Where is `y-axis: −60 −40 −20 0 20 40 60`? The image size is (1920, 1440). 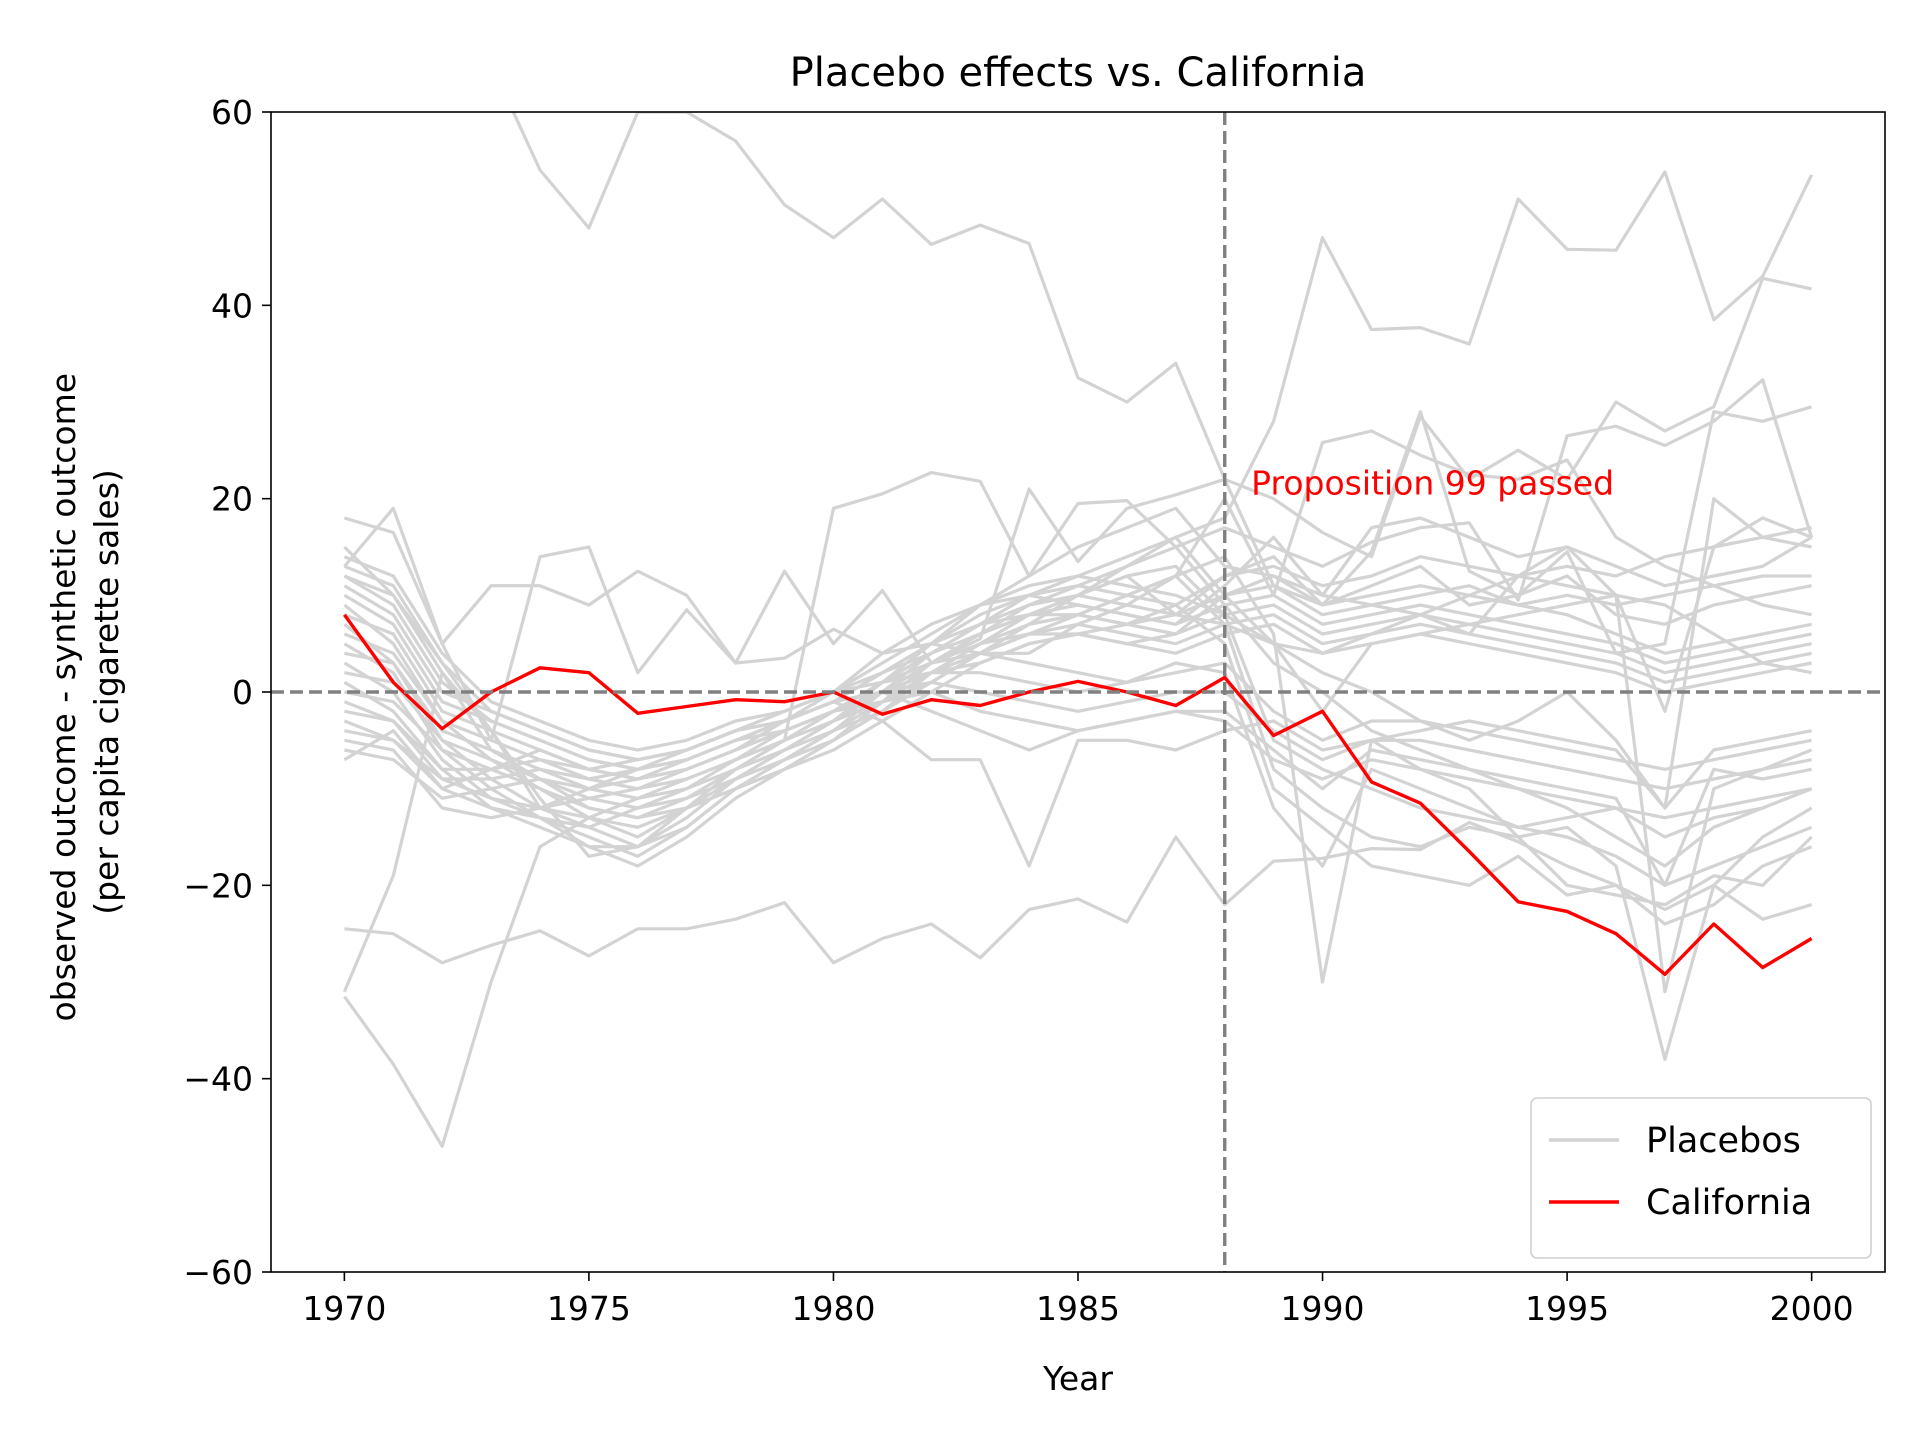 y-axis: −60 −40 −20 0 20 40 60 is located at coordinates (227, 692).